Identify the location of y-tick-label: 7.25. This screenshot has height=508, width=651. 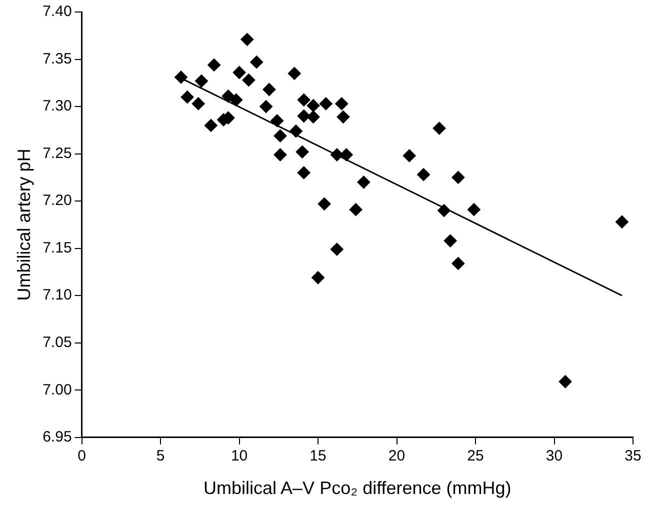
(57, 153).